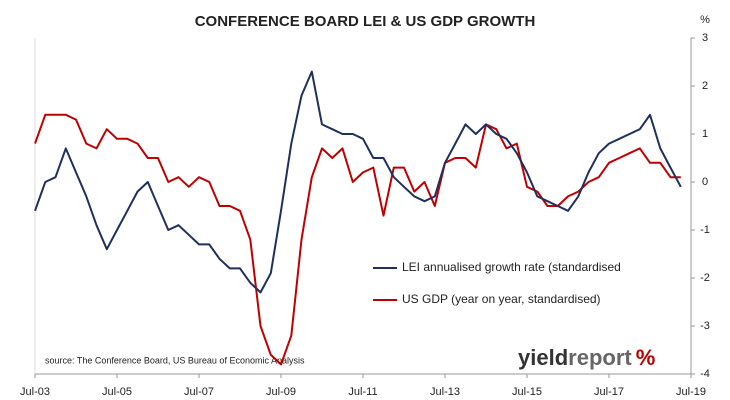 This screenshot has width=730, height=400. Describe the element at coordinates (705, 182) in the screenshot. I see `y-tick-label: 0` at that location.